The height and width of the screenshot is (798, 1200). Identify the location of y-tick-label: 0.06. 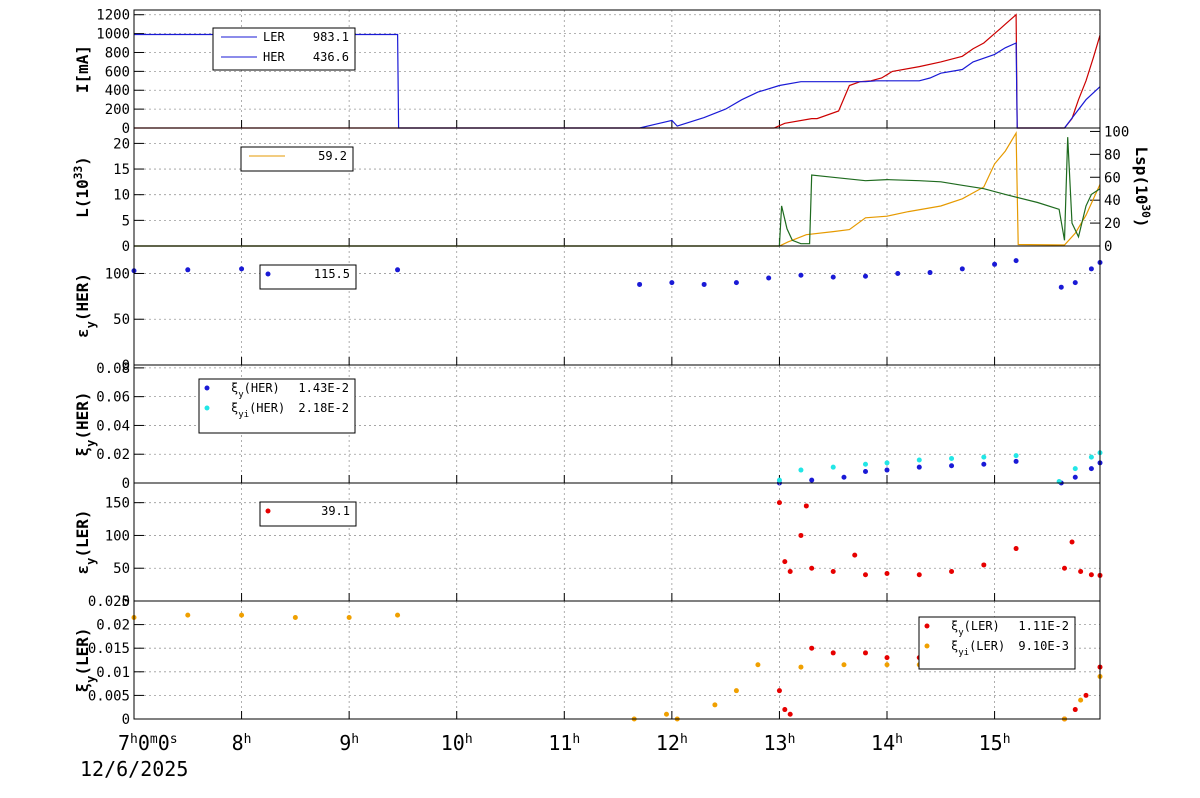
(113, 398).